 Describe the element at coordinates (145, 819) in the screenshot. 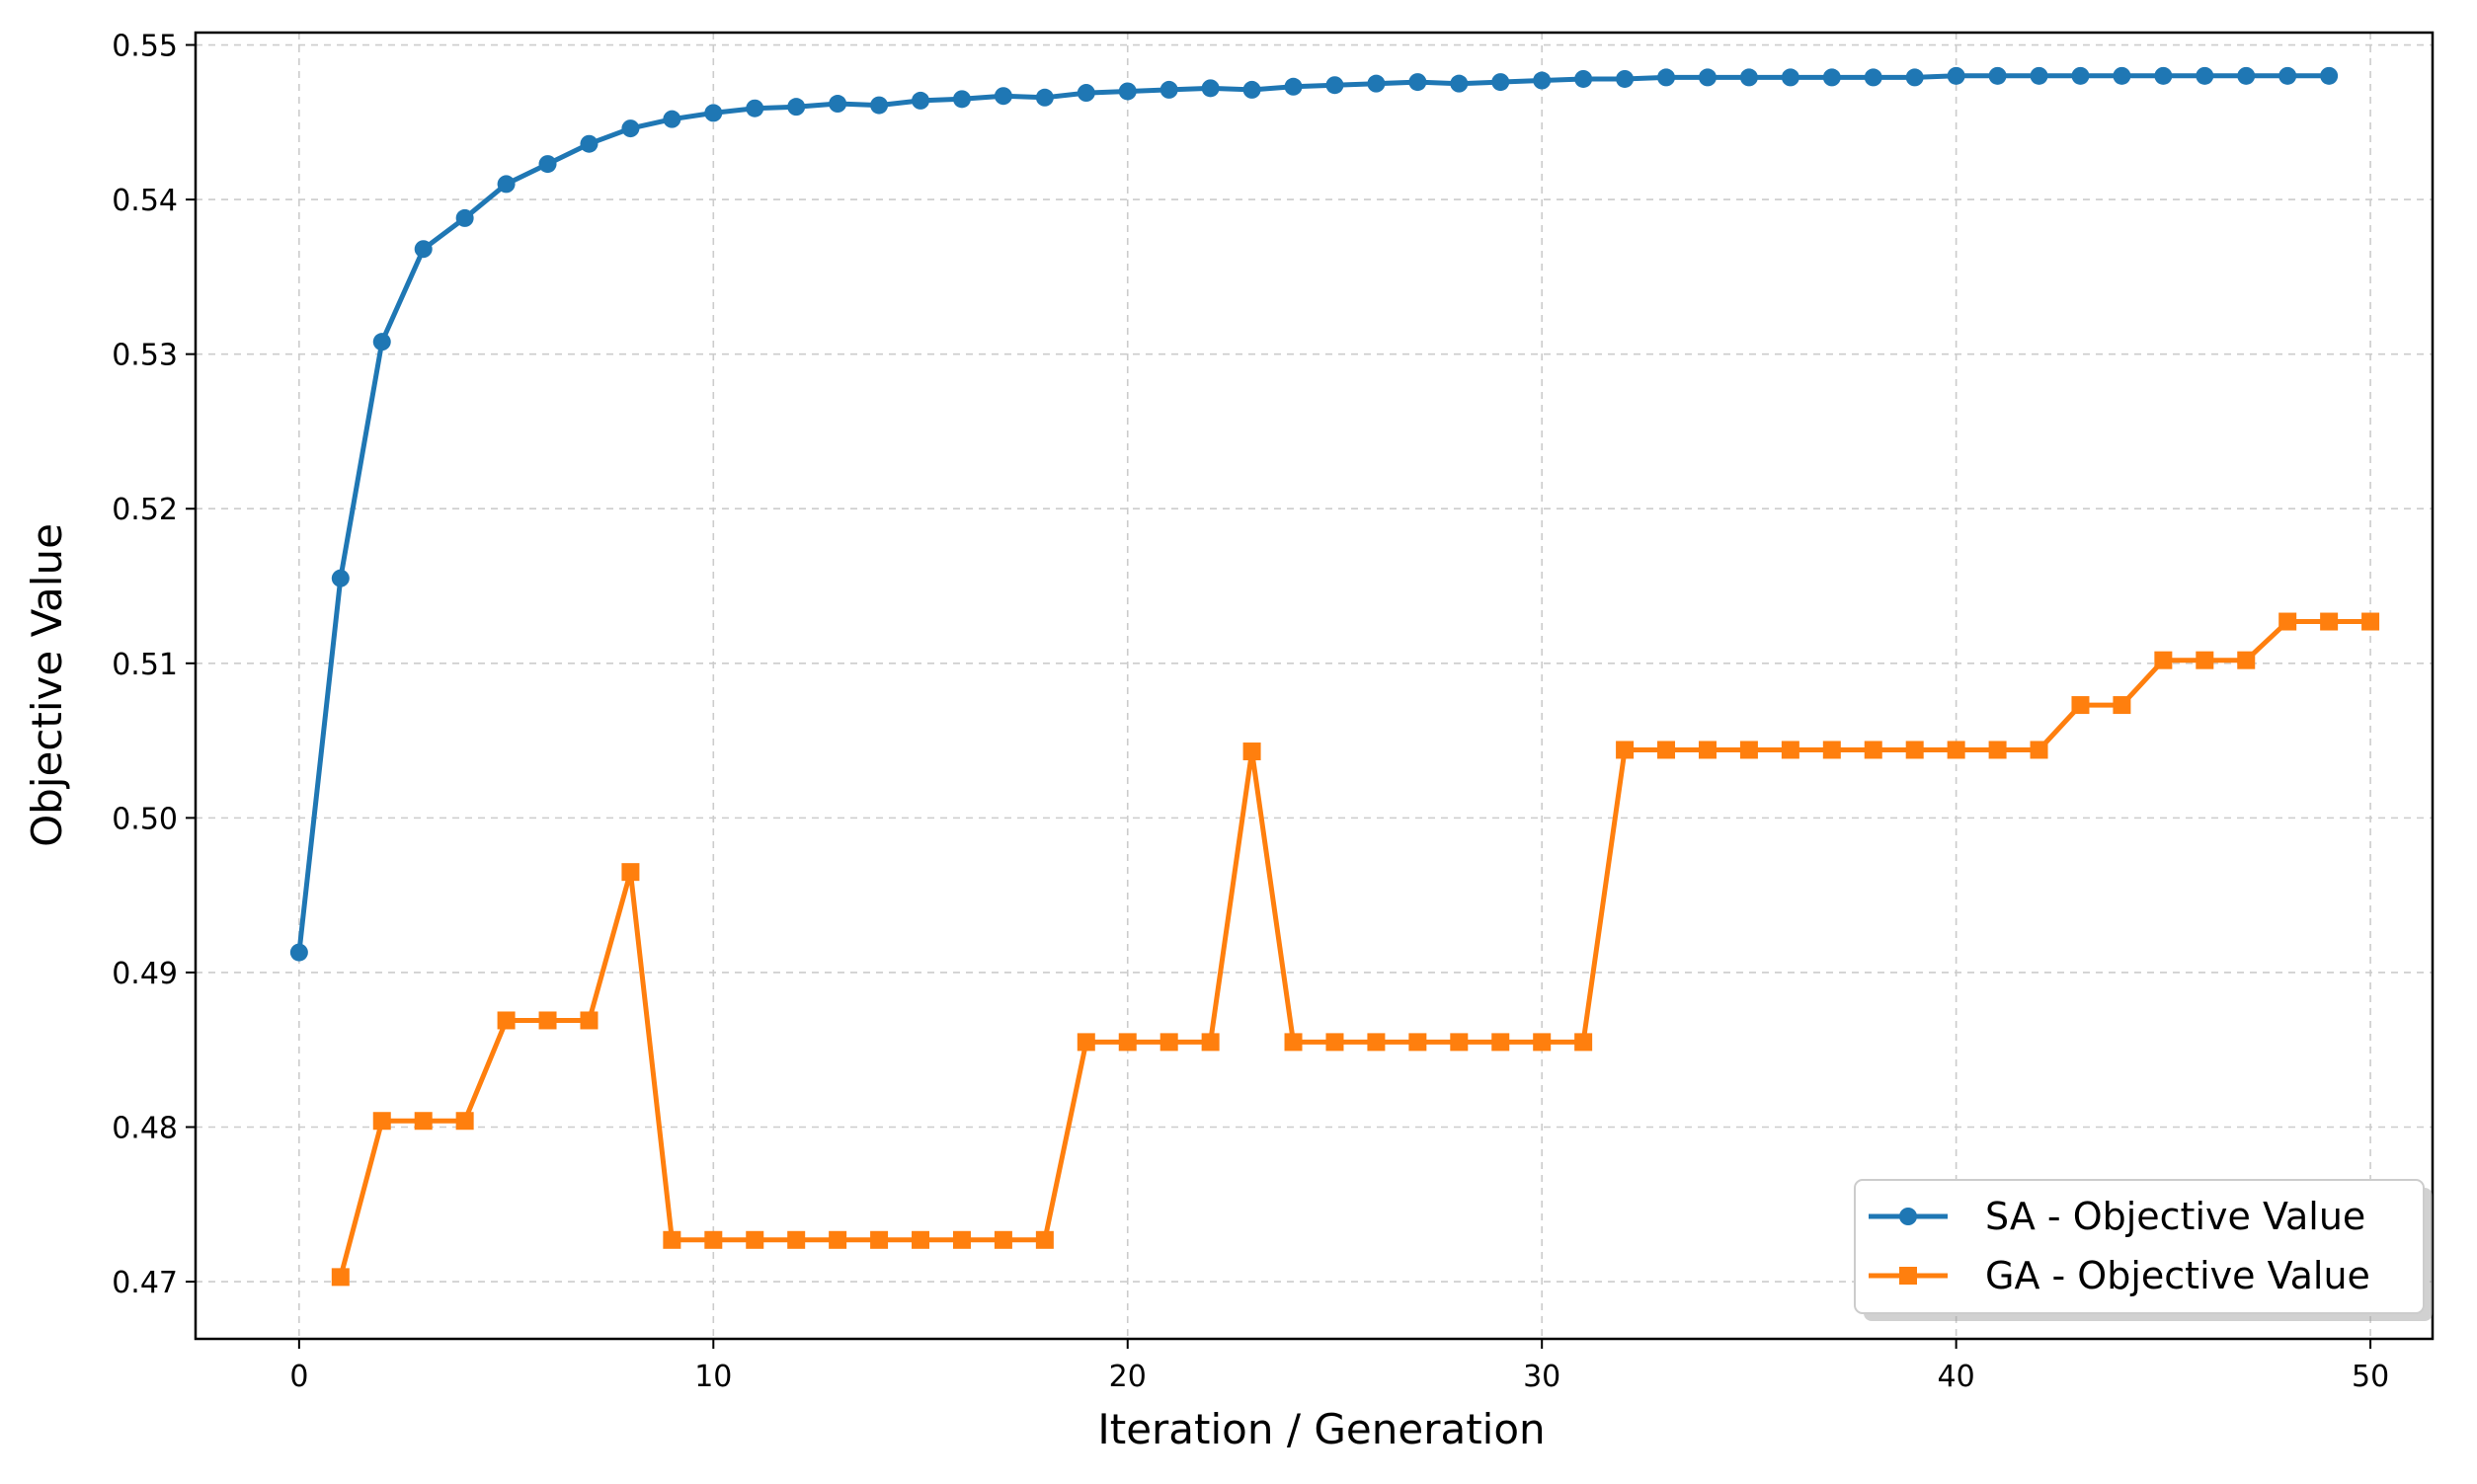

I see `y-tick-label: 0.50` at that location.